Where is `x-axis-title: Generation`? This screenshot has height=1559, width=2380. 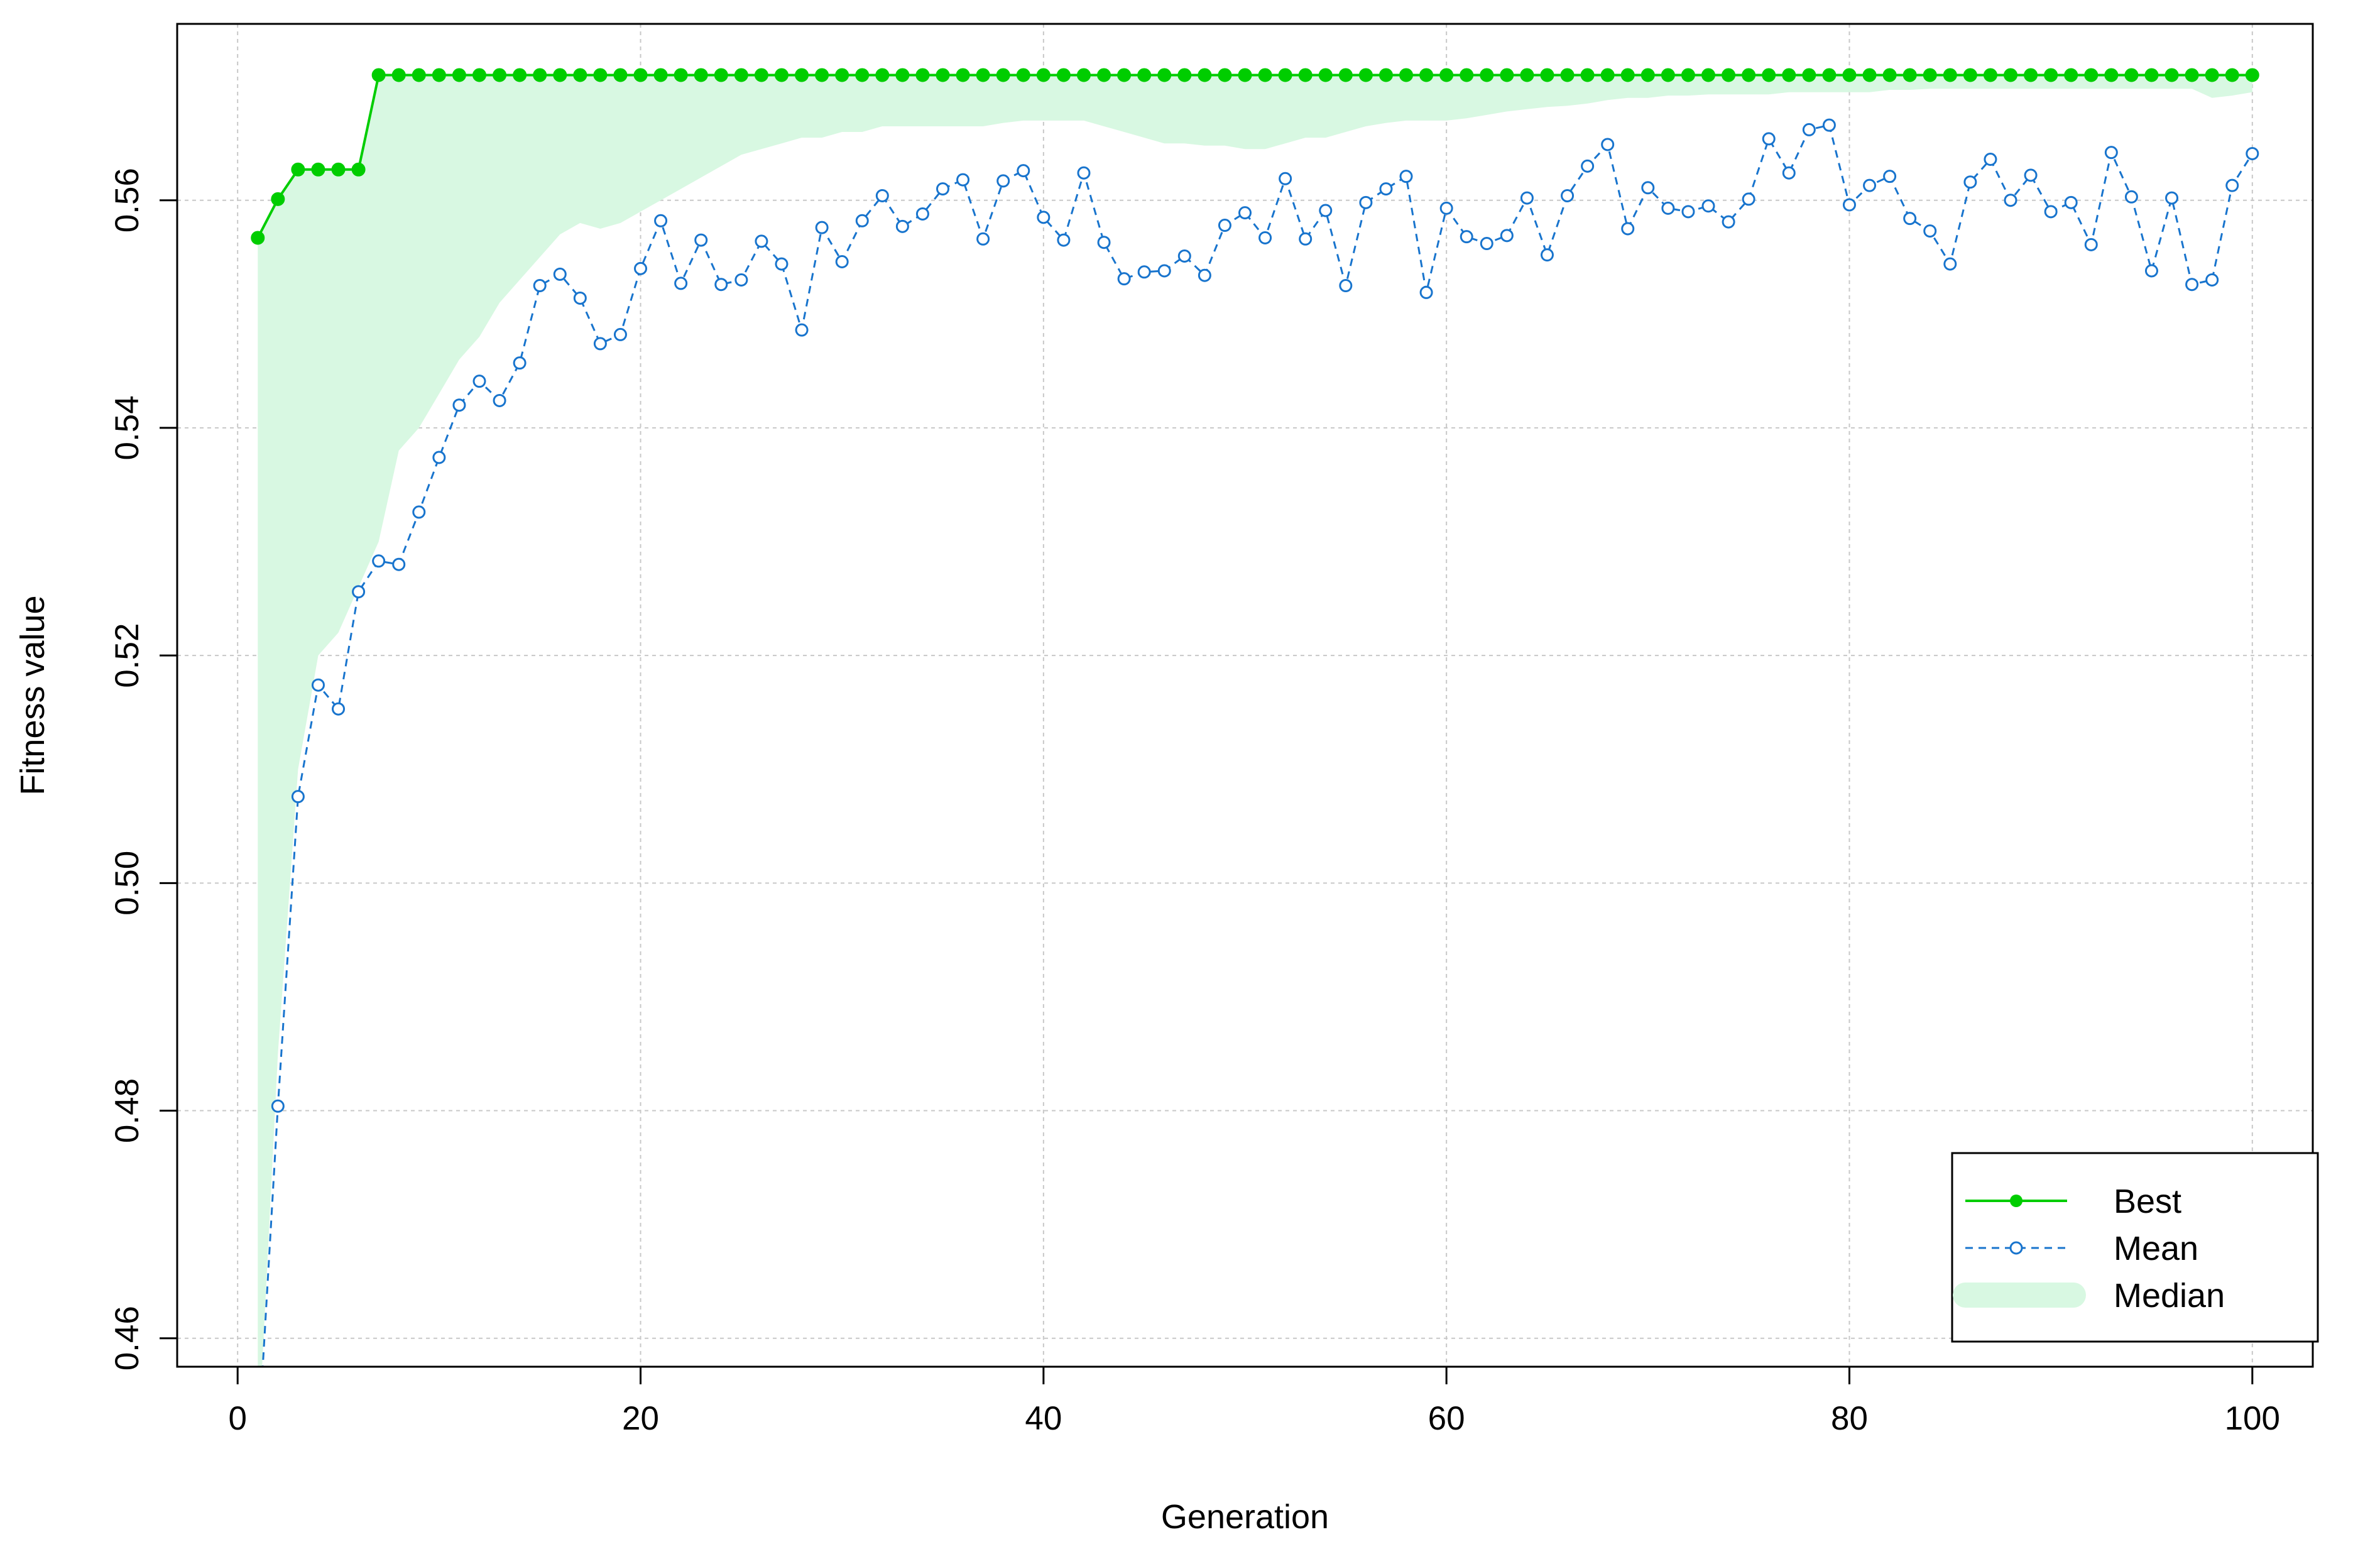 x-axis-title: Generation is located at coordinates (1245, 1517).